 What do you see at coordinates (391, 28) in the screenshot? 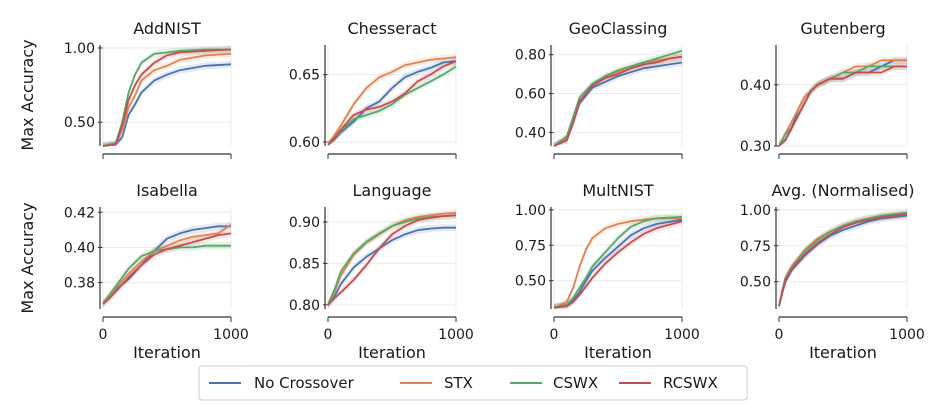
I see `panel-title: Chesseract` at bounding box center [391, 28].